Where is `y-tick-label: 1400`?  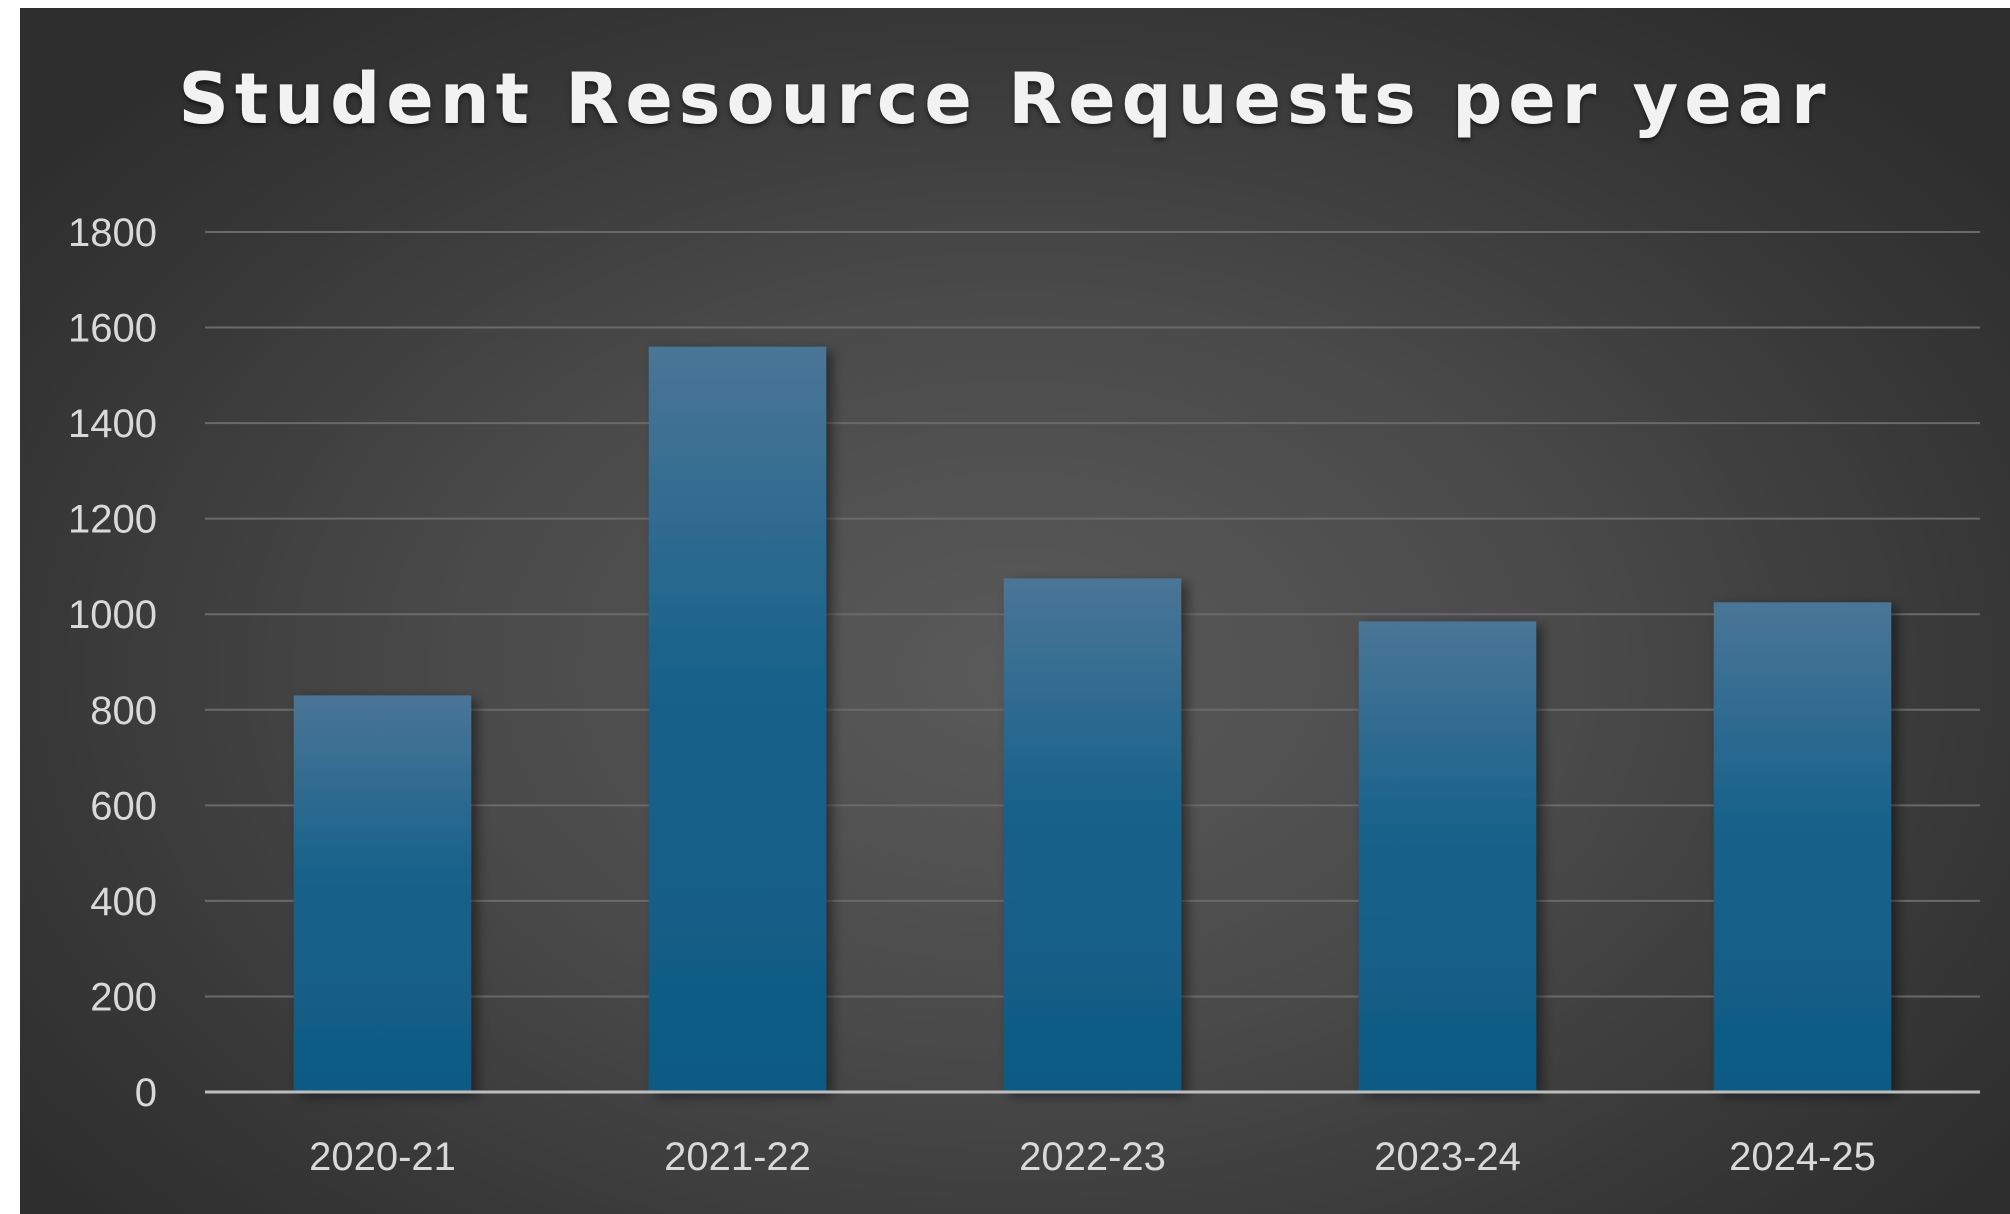
y-tick-label: 1400 is located at coordinates (112, 424).